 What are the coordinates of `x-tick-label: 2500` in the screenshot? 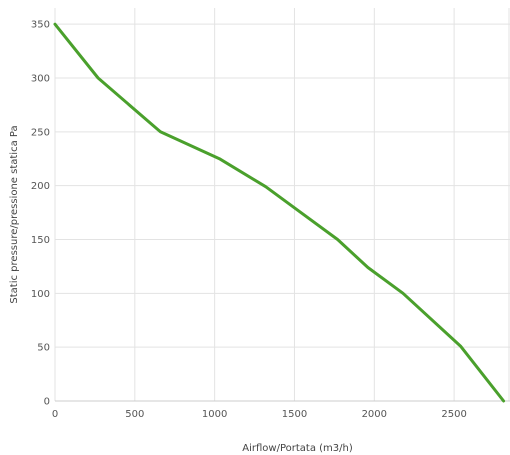 It's located at (453, 414).